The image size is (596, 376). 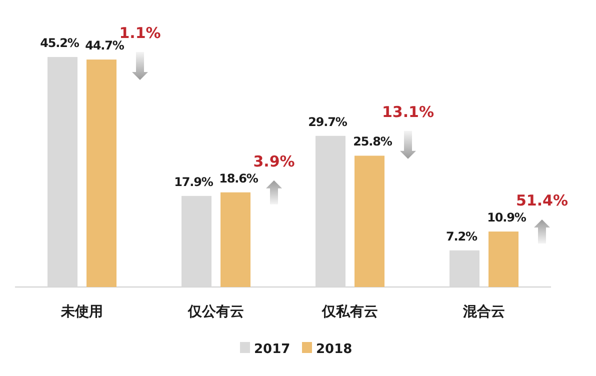 I want to click on data-label: 29.7%, so click(x=328, y=121).